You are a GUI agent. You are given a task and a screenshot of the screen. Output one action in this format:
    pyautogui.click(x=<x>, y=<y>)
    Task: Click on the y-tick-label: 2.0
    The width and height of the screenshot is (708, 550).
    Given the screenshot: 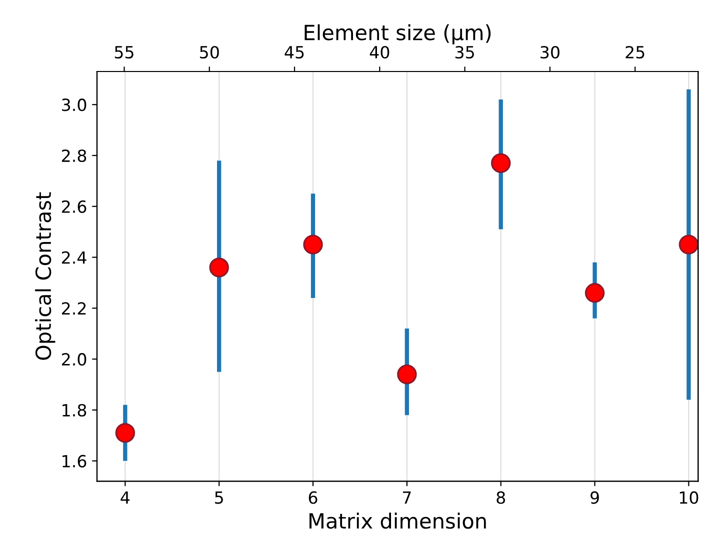 What is the action you would take?
    pyautogui.click(x=74, y=359)
    